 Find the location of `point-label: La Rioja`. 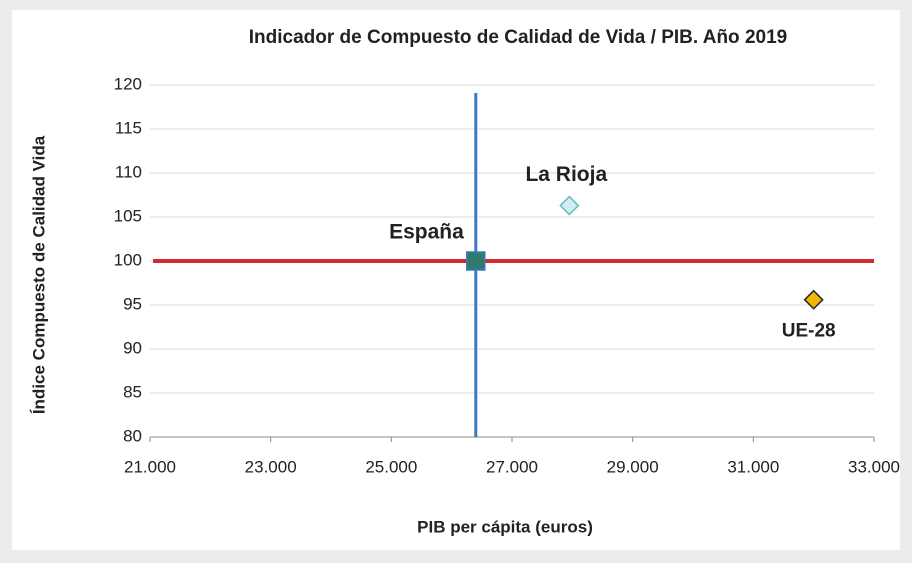

point-label: La Rioja is located at coordinates (566, 174).